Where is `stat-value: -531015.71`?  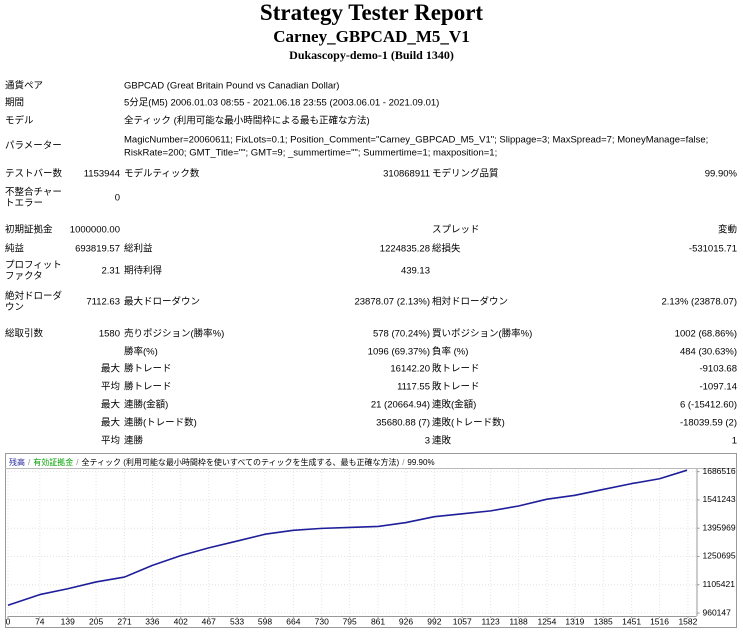 stat-value: -531015.71 is located at coordinates (712, 249).